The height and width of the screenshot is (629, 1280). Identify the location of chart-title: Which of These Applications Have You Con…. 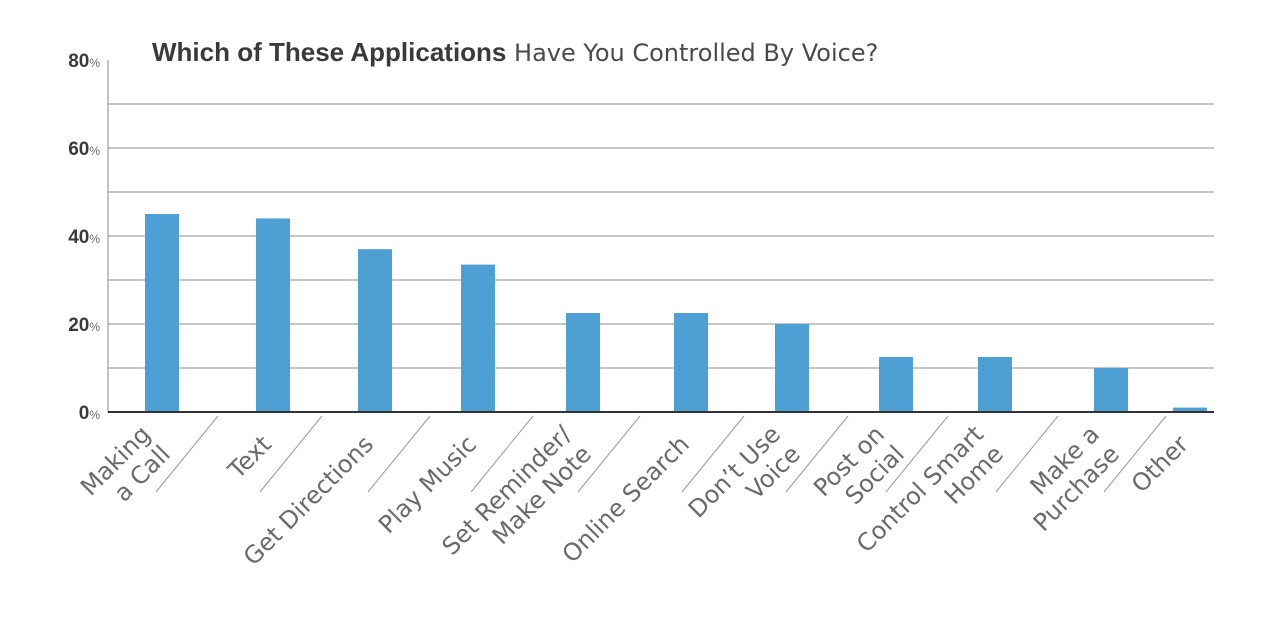
(515, 52).